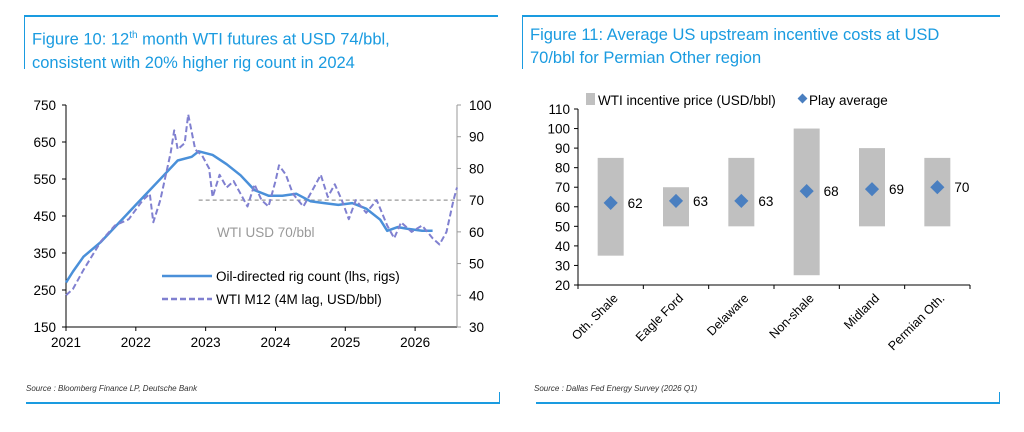 Image resolution: width=1024 pixels, height=432 pixels. I want to click on right-bottom-right-rule, so click(999, 397).